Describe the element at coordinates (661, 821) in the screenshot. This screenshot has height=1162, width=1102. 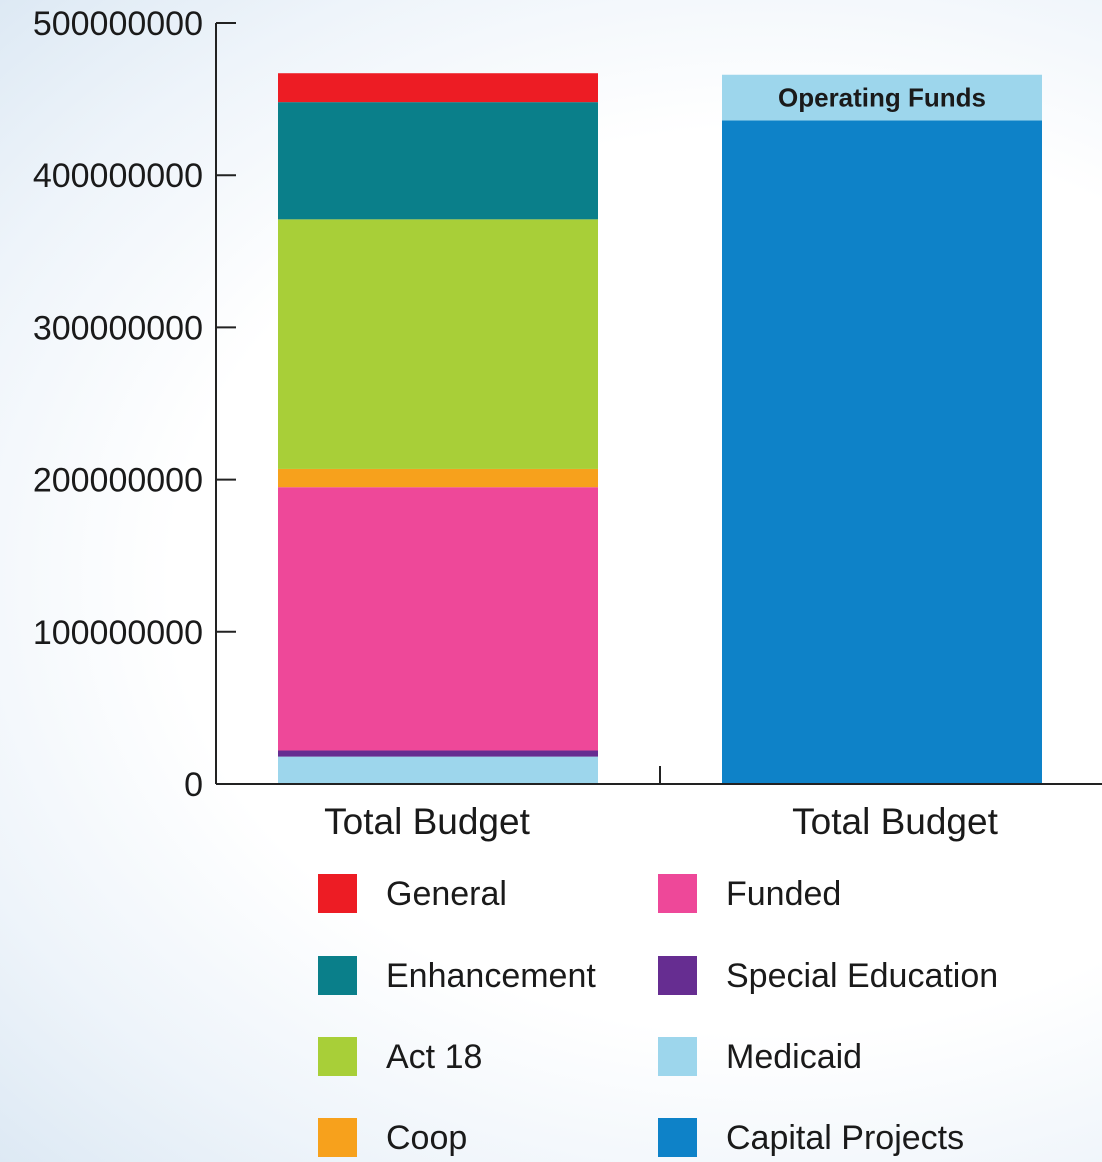
I see `x-labels-group: Total Budget Total Budget` at that location.